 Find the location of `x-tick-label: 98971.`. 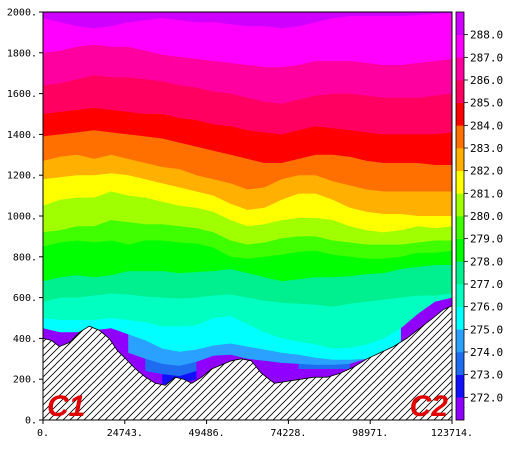

x-tick-label: 98971. is located at coordinates (370, 433).